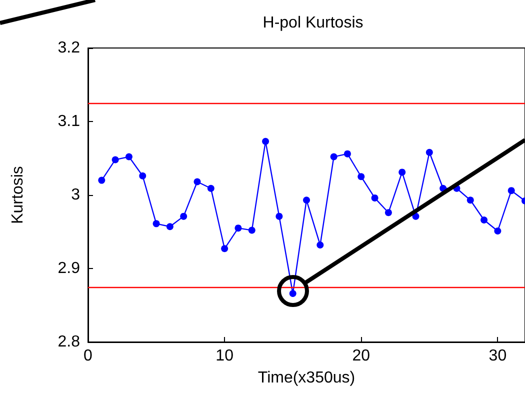 This screenshot has height=400, width=525. Describe the element at coordinates (88, 356) in the screenshot. I see `x-tick-label: 0` at that location.